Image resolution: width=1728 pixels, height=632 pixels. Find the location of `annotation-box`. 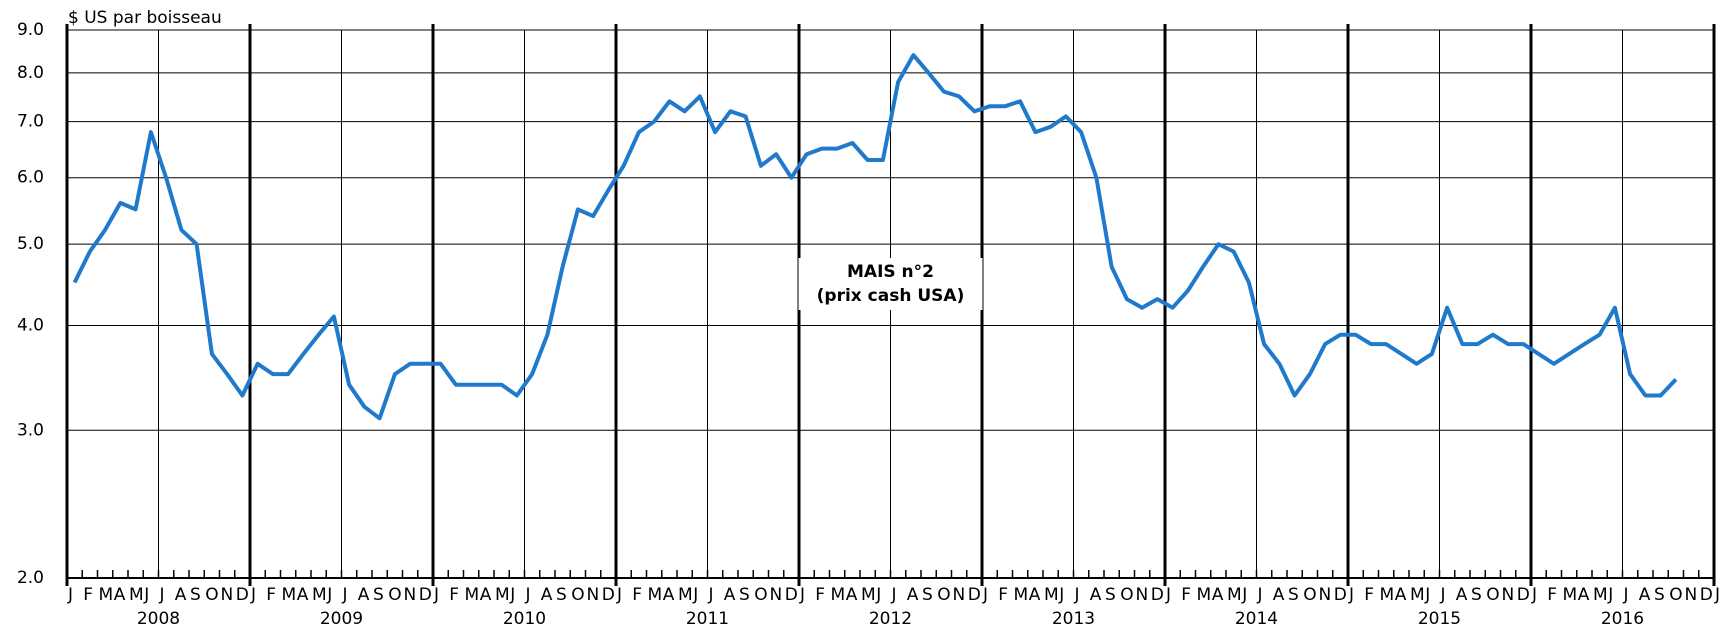

annotation-box is located at coordinates (890, 284).